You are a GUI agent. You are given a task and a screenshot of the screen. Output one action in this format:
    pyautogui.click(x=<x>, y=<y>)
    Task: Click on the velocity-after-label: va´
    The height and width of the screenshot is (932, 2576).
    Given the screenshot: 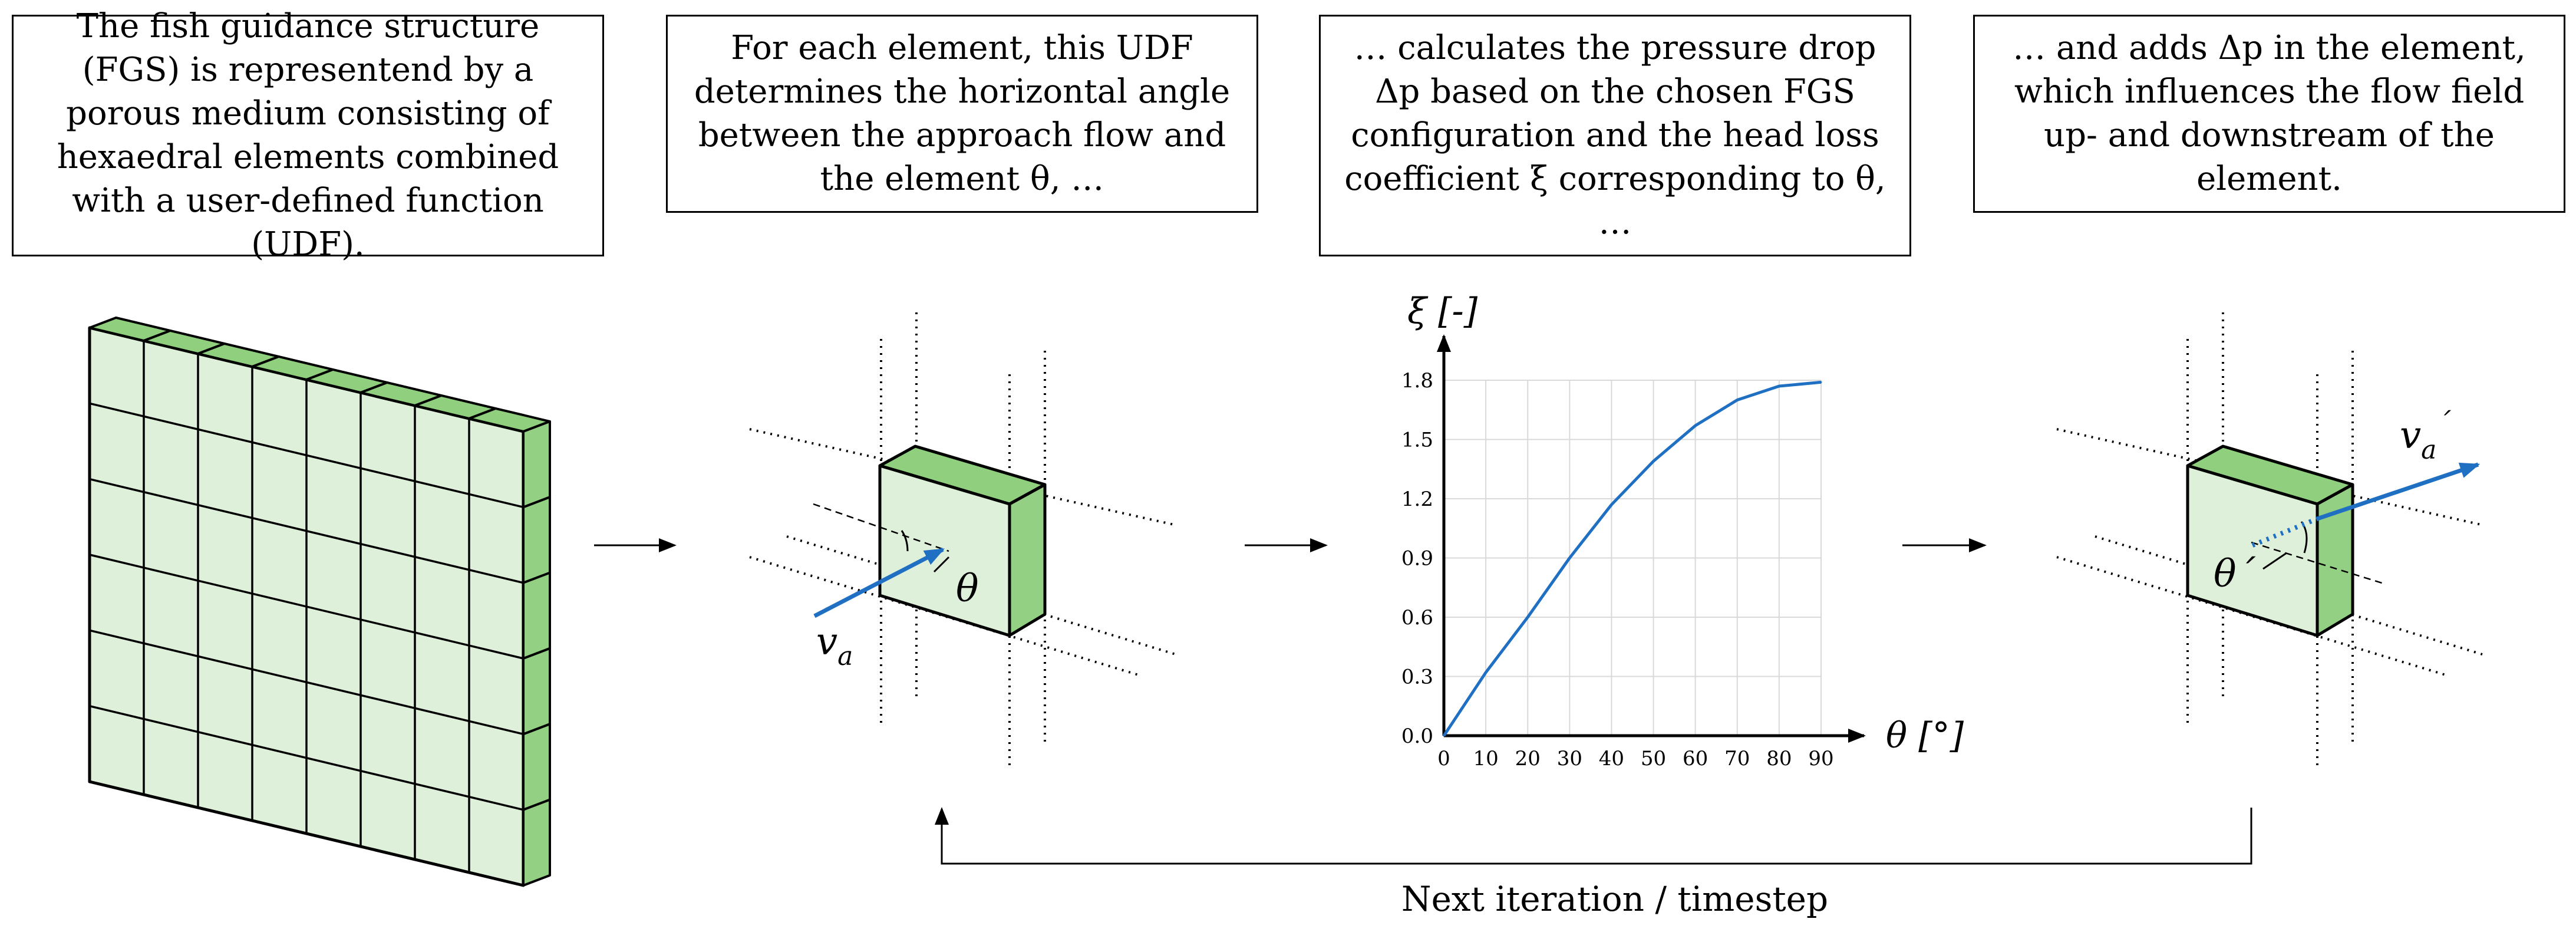 What is the action you would take?
    pyautogui.click(x=2426, y=436)
    